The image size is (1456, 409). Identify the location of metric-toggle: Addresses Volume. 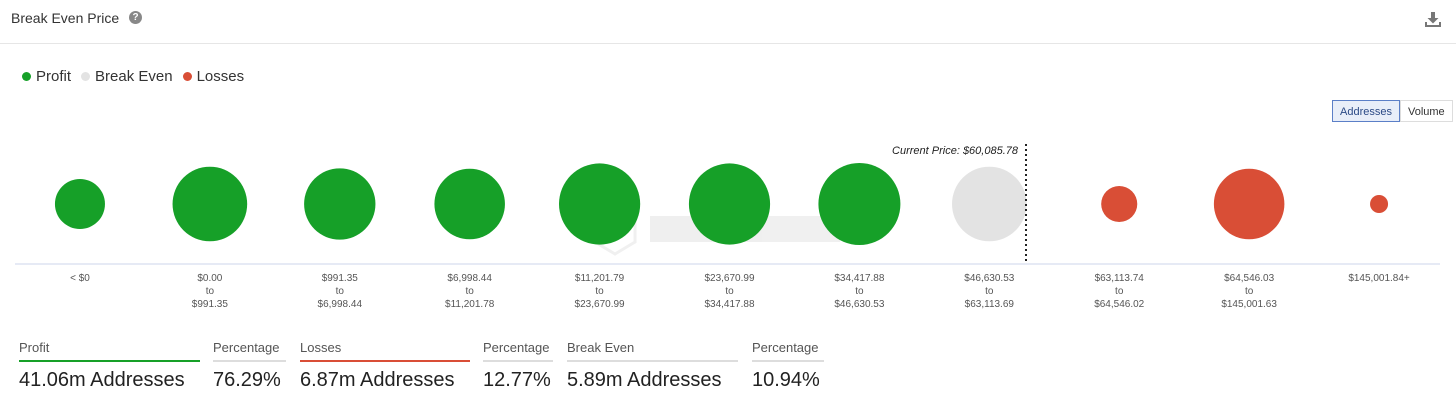
(1392, 111).